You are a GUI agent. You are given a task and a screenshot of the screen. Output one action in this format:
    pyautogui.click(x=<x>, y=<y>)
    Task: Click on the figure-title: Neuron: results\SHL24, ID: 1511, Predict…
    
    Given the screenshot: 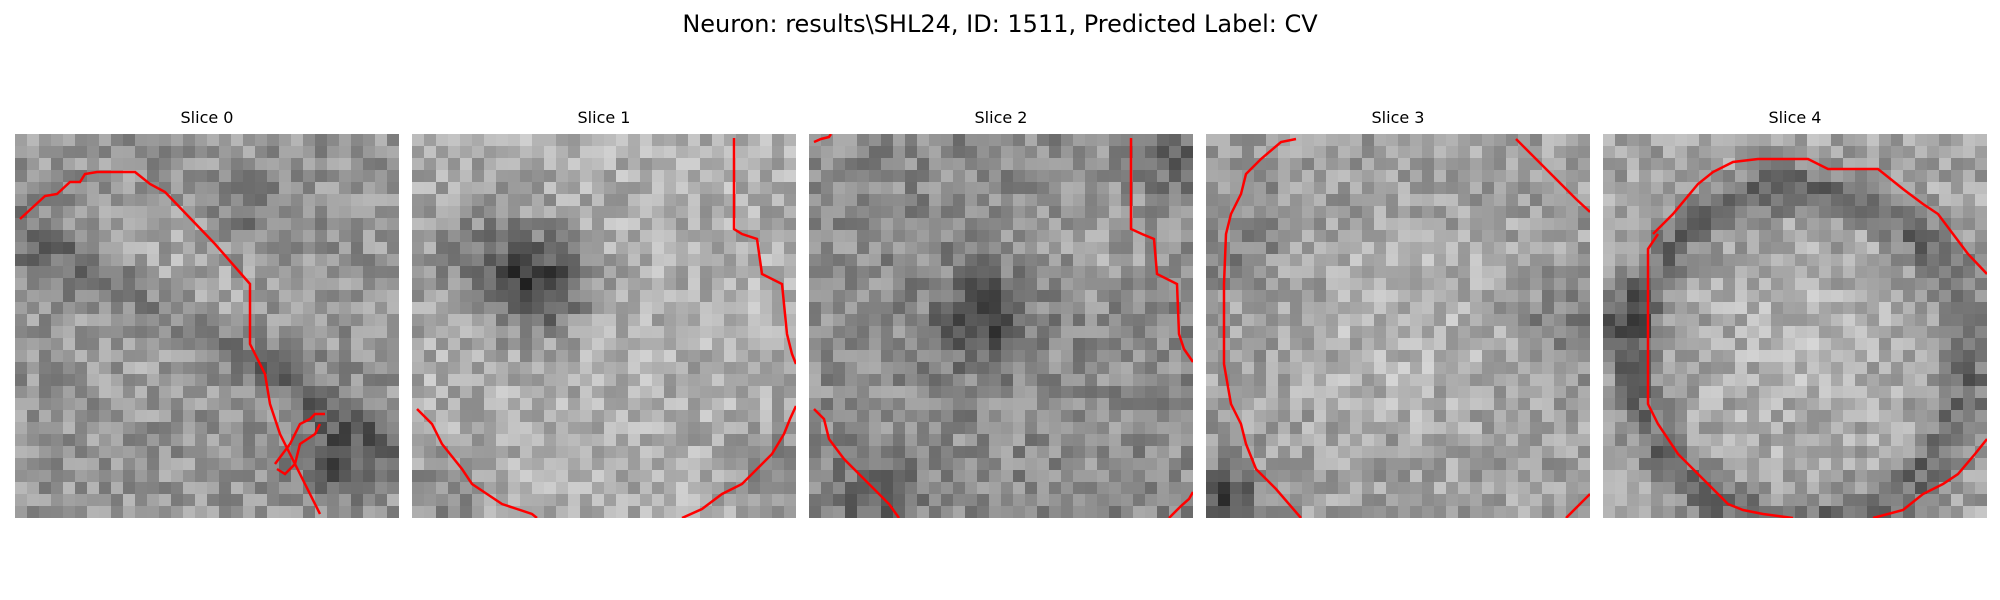 What is the action you would take?
    pyautogui.click(x=1000, y=24)
    